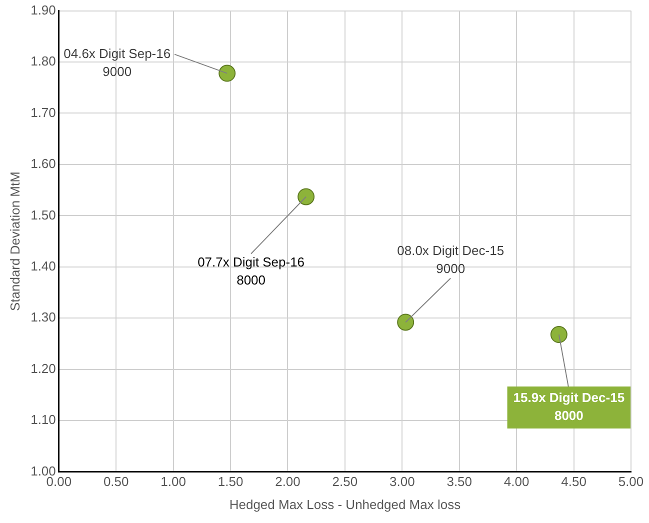 The height and width of the screenshot is (523, 649). What do you see at coordinates (43, 10) in the screenshot?
I see `y-tick-label: 1.90` at bounding box center [43, 10].